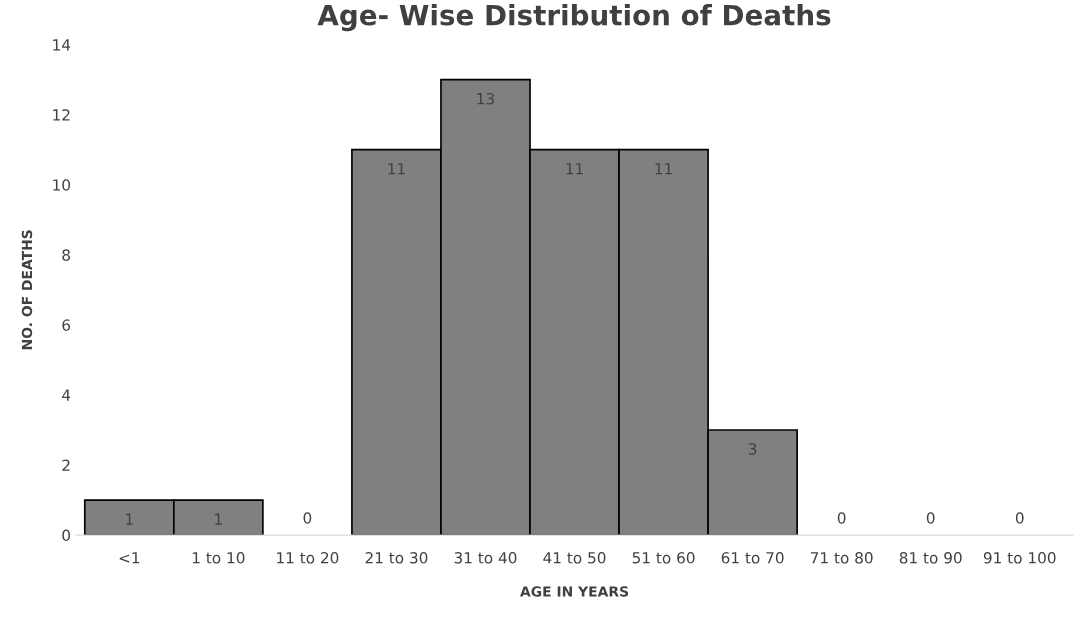 Image resolution: width=1084 pixels, height=637 pixels. What do you see at coordinates (62, 45) in the screenshot?
I see `y-tick-label: 14` at bounding box center [62, 45].